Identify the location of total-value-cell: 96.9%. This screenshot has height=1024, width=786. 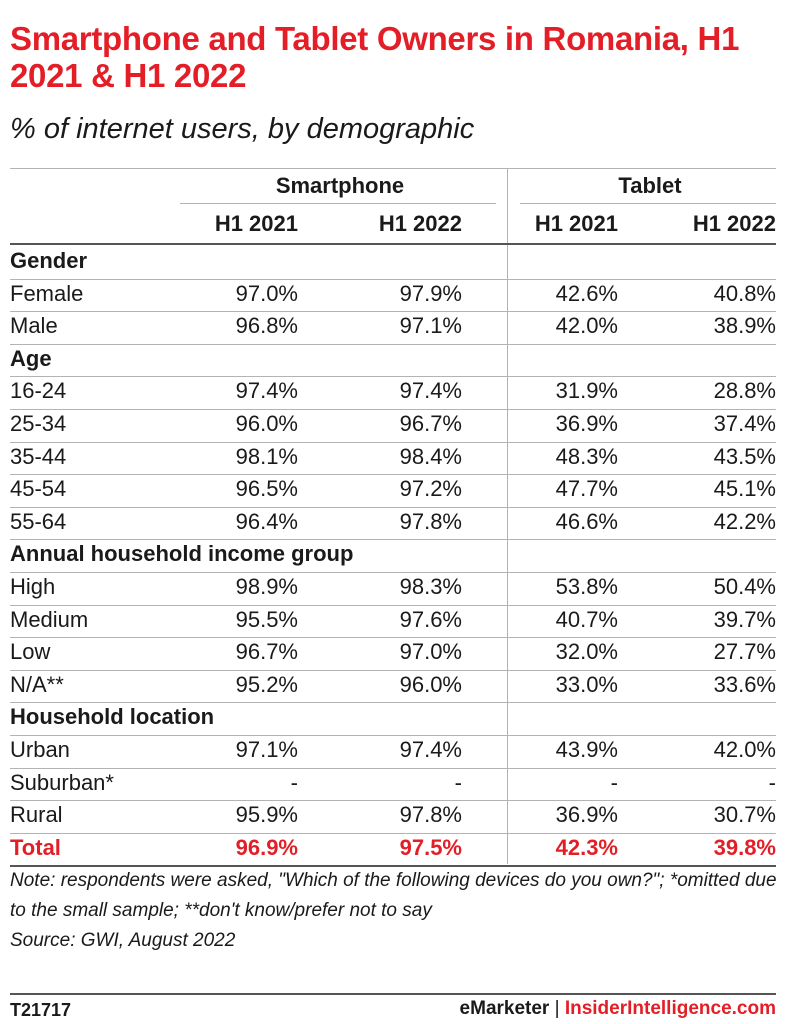
(266, 847).